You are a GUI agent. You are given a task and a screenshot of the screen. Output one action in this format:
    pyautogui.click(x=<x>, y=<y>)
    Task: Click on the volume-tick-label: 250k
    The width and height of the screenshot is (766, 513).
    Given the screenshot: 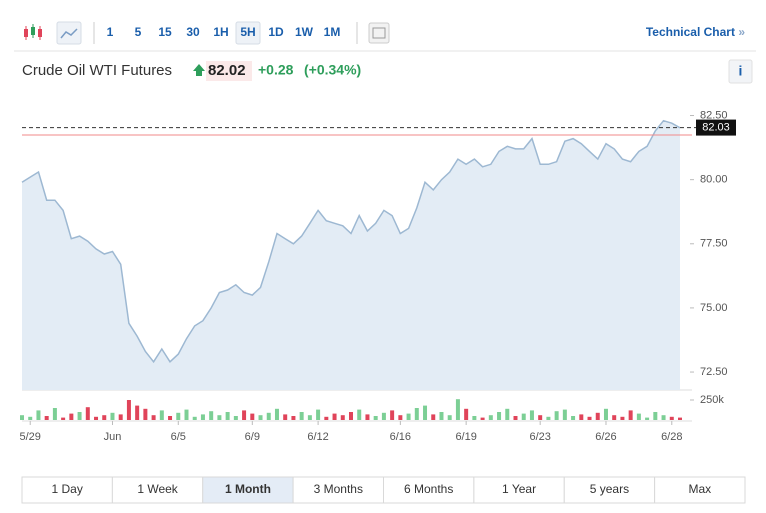 What is the action you would take?
    pyautogui.click(x=712, y=400)
    